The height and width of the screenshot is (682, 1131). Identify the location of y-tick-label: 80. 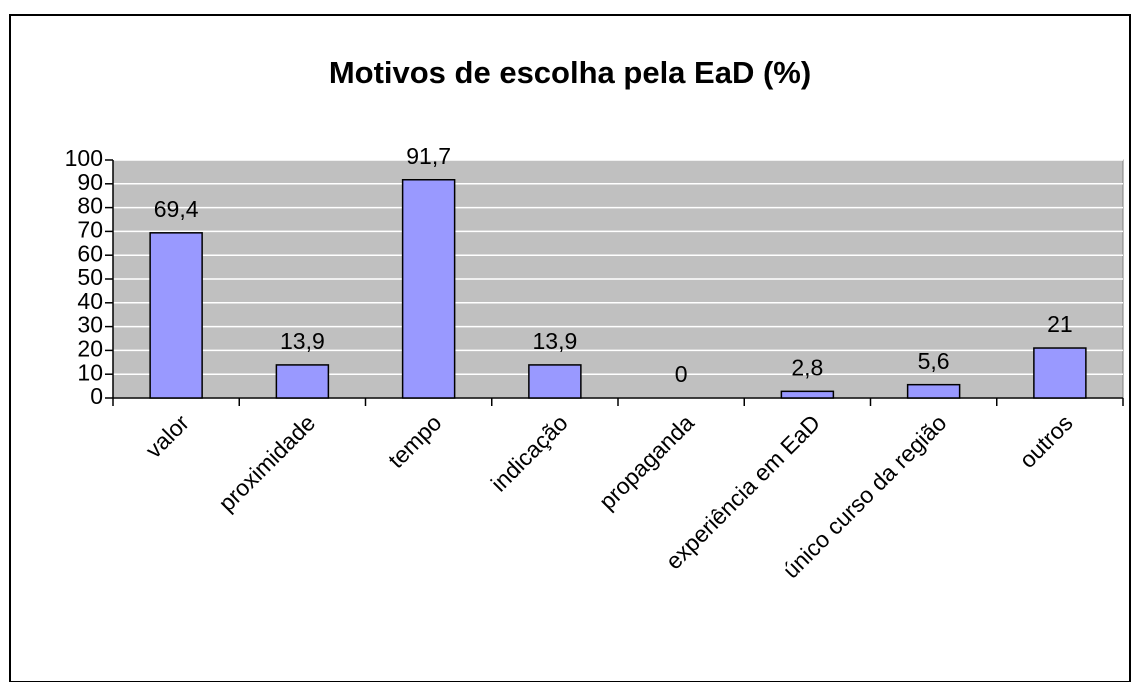
(90, 206).